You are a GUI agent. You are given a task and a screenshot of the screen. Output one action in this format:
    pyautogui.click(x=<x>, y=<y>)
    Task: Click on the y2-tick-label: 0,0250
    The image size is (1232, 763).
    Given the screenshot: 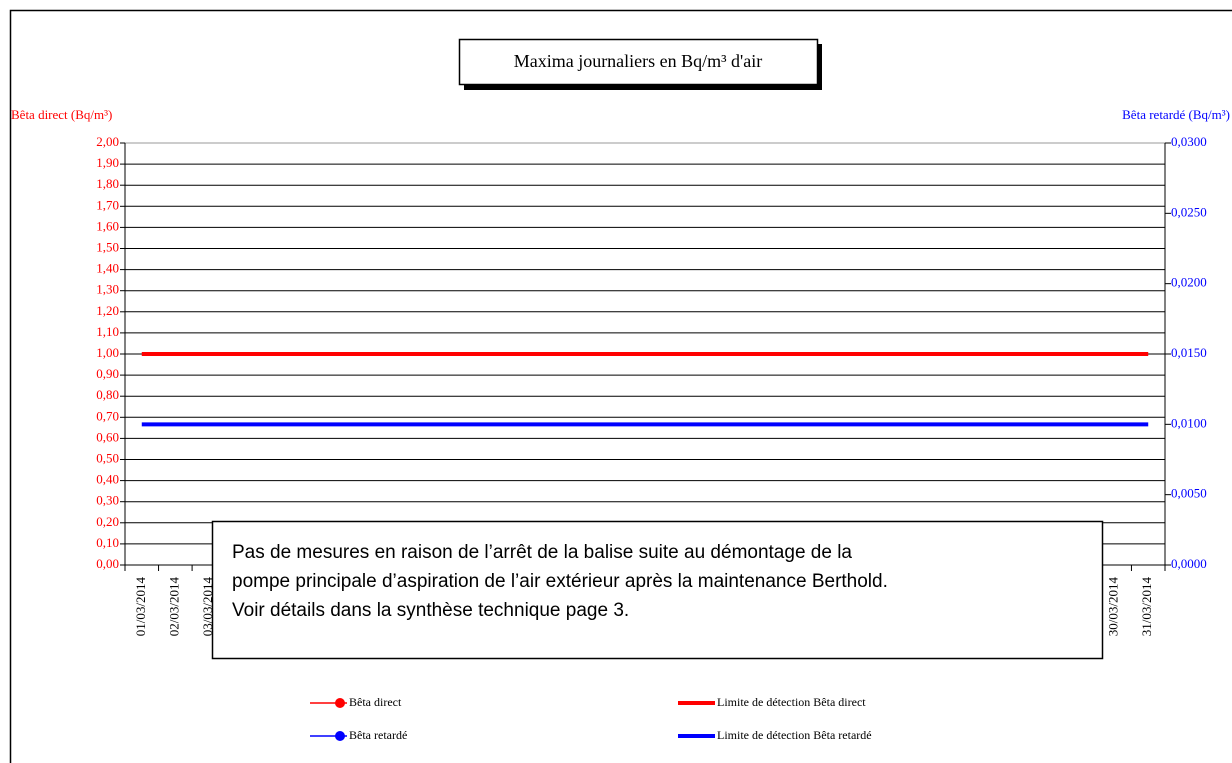 What is the action you would take?
    pyautogui.click(x=1189, y=211)
    